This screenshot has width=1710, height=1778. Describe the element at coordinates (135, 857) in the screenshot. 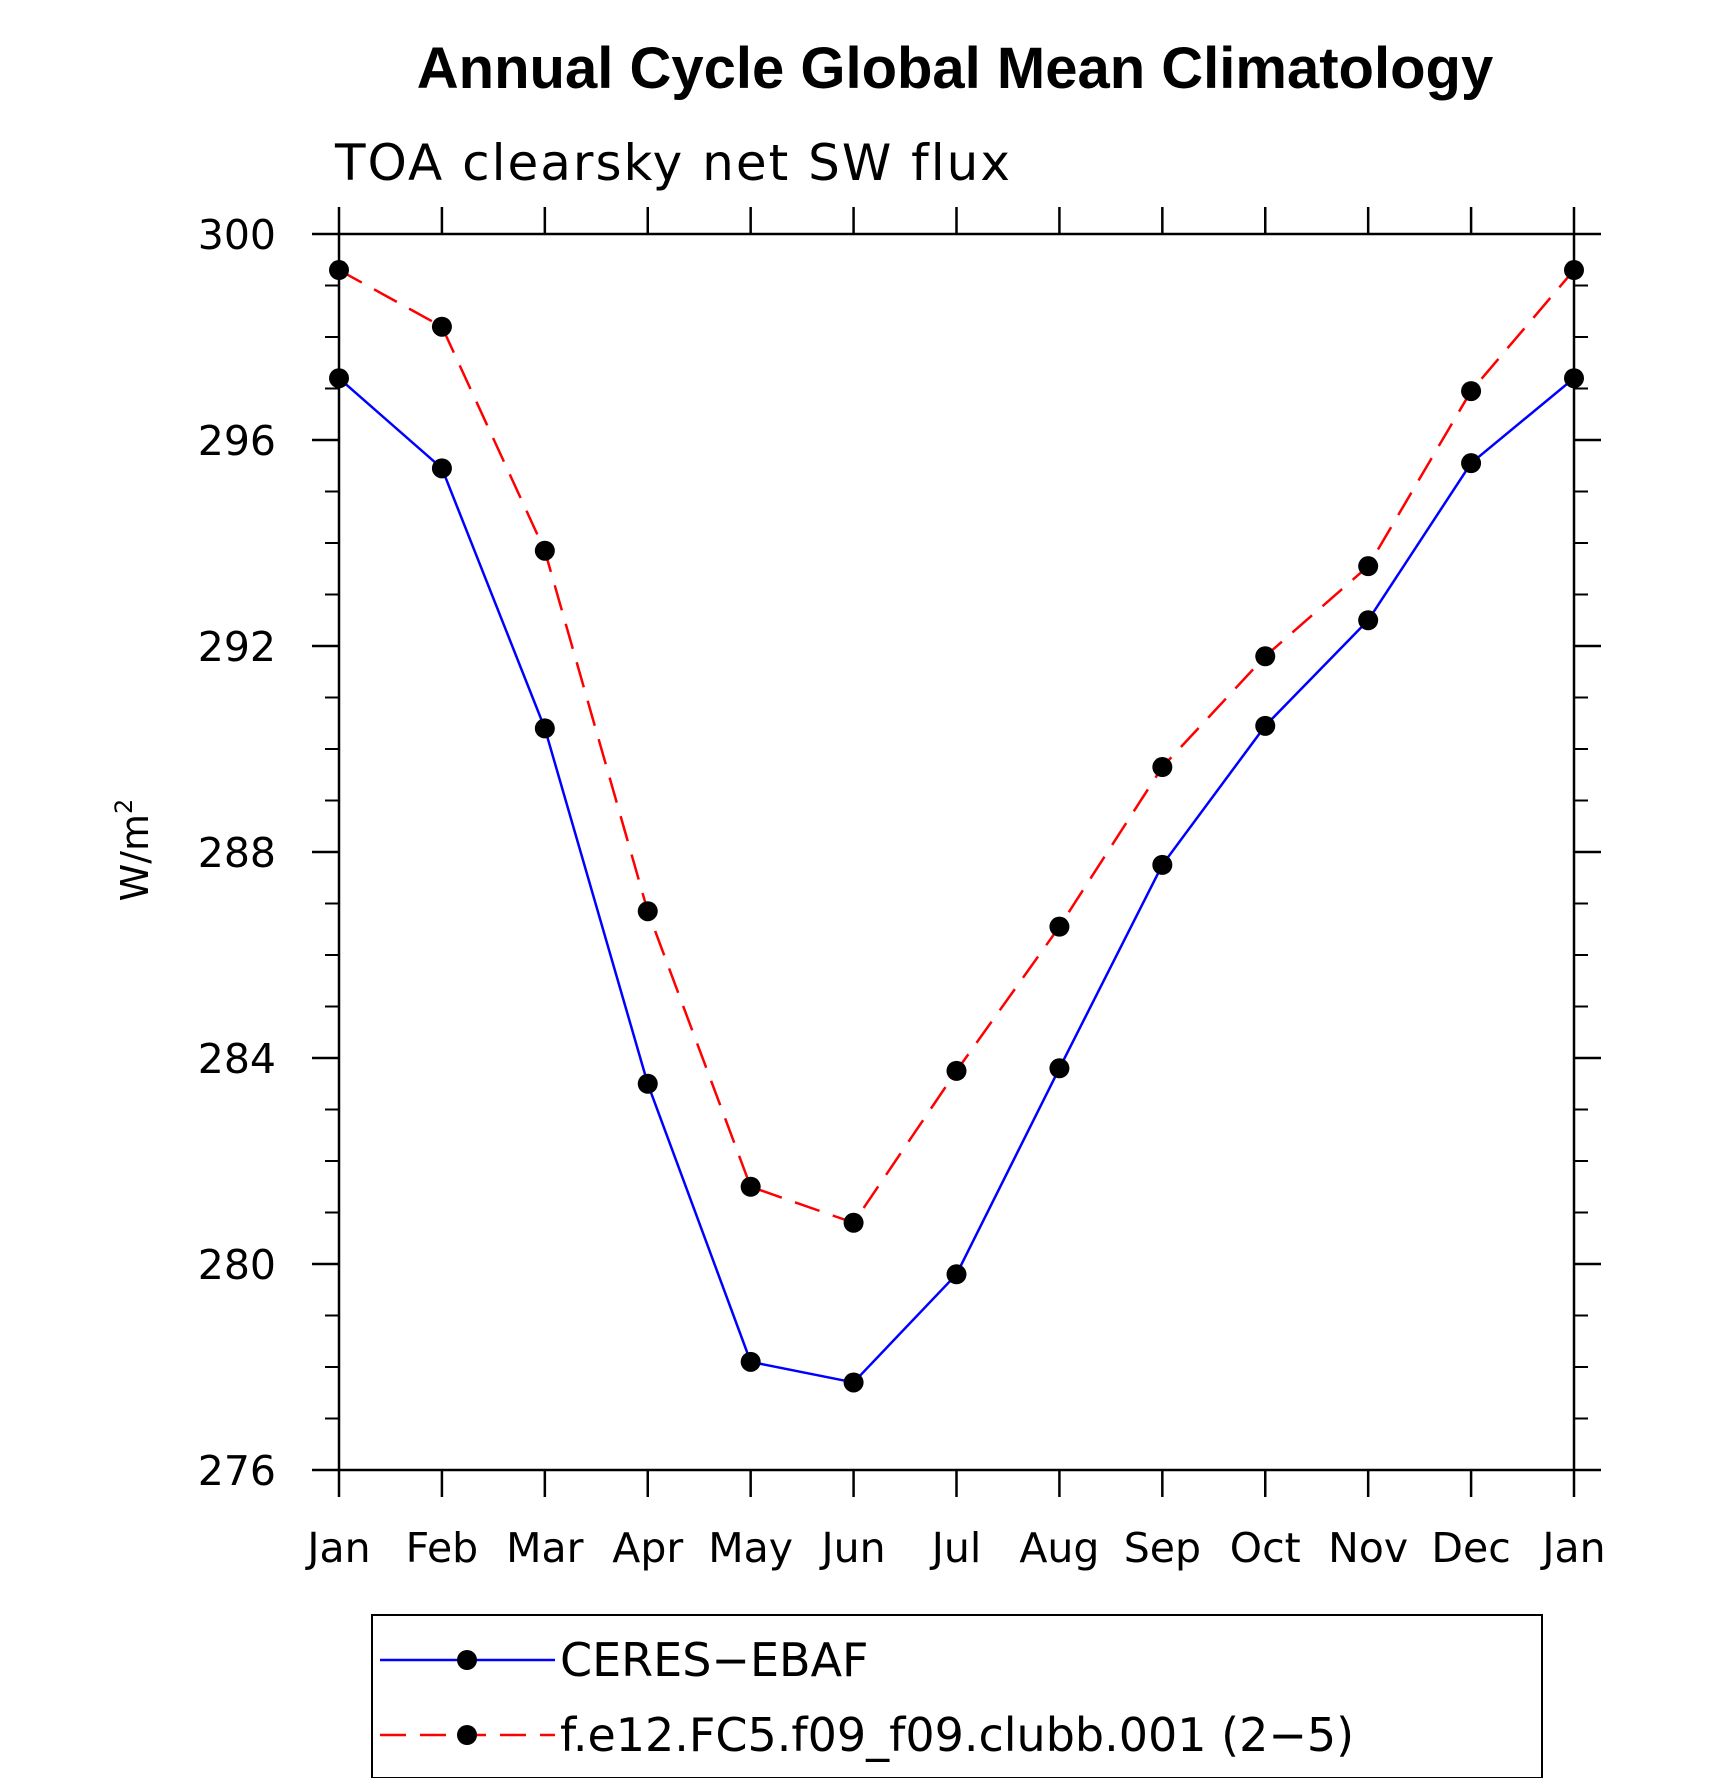

I see `y-axis-label-base: W/m` at that location.